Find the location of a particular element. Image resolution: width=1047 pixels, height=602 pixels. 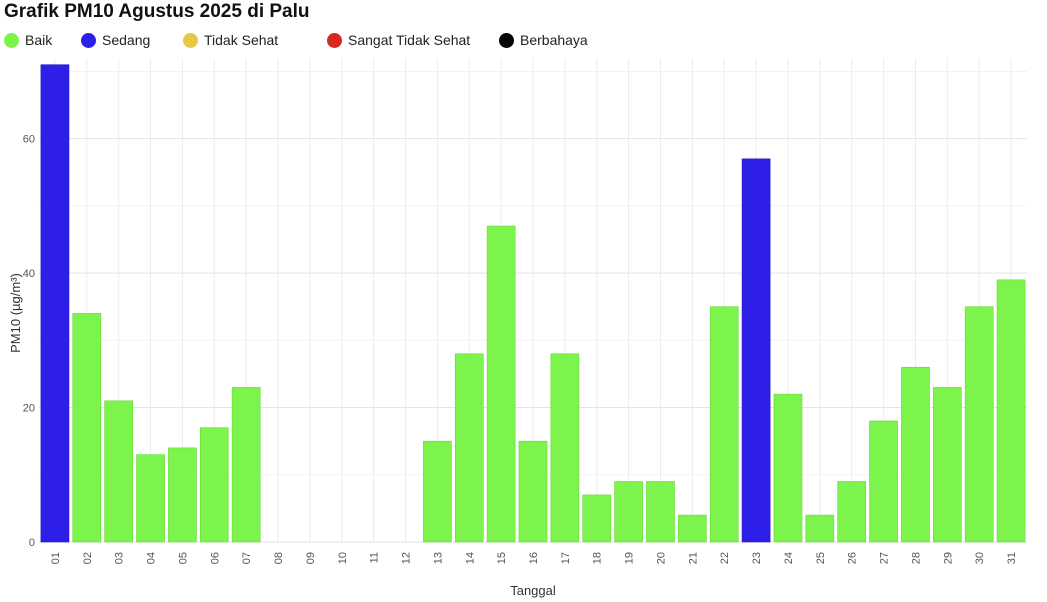

legend-item-sangat-tidak-sehat: Sangat Tidak Sehat is located at coordinates (398, 40).